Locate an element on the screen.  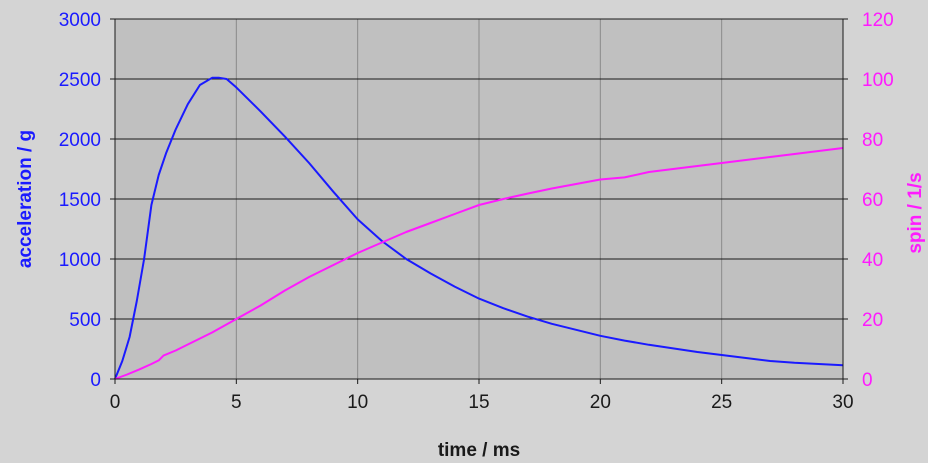
y-left-tick-label: 1000 is located at coordinates (80, 260).